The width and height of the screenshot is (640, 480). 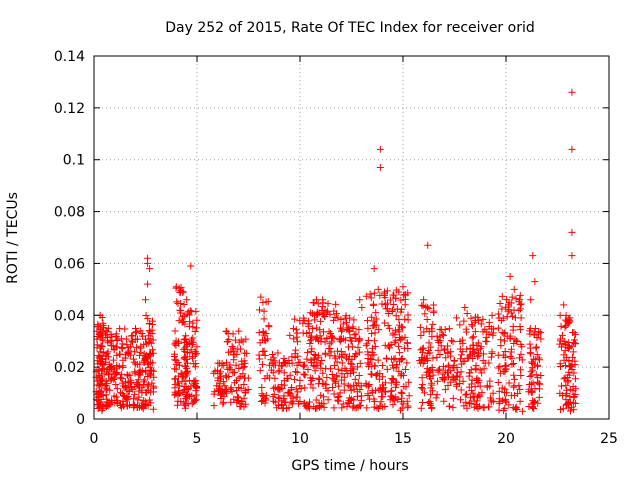 I want to click on y-tick-label: 0.02, so click(x=69, y=368).